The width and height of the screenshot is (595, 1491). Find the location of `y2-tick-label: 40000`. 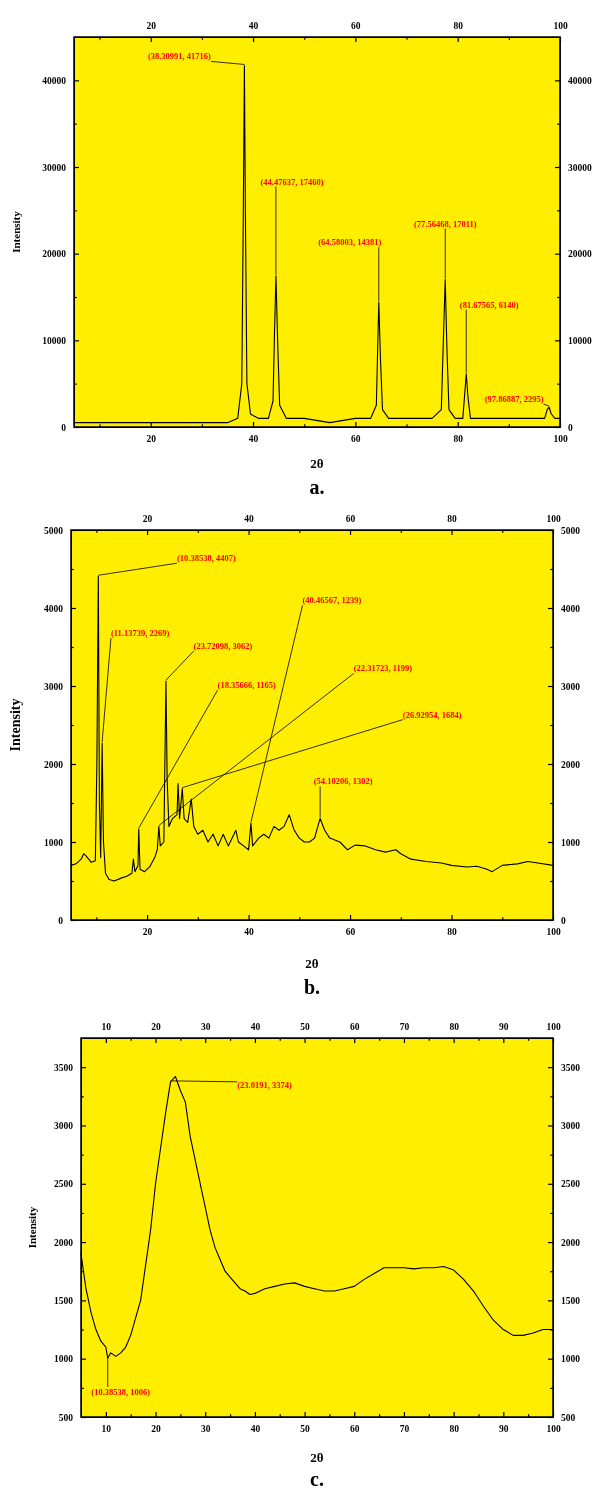

y2-tick-label: 40000 is located at coordinates (580, 80).